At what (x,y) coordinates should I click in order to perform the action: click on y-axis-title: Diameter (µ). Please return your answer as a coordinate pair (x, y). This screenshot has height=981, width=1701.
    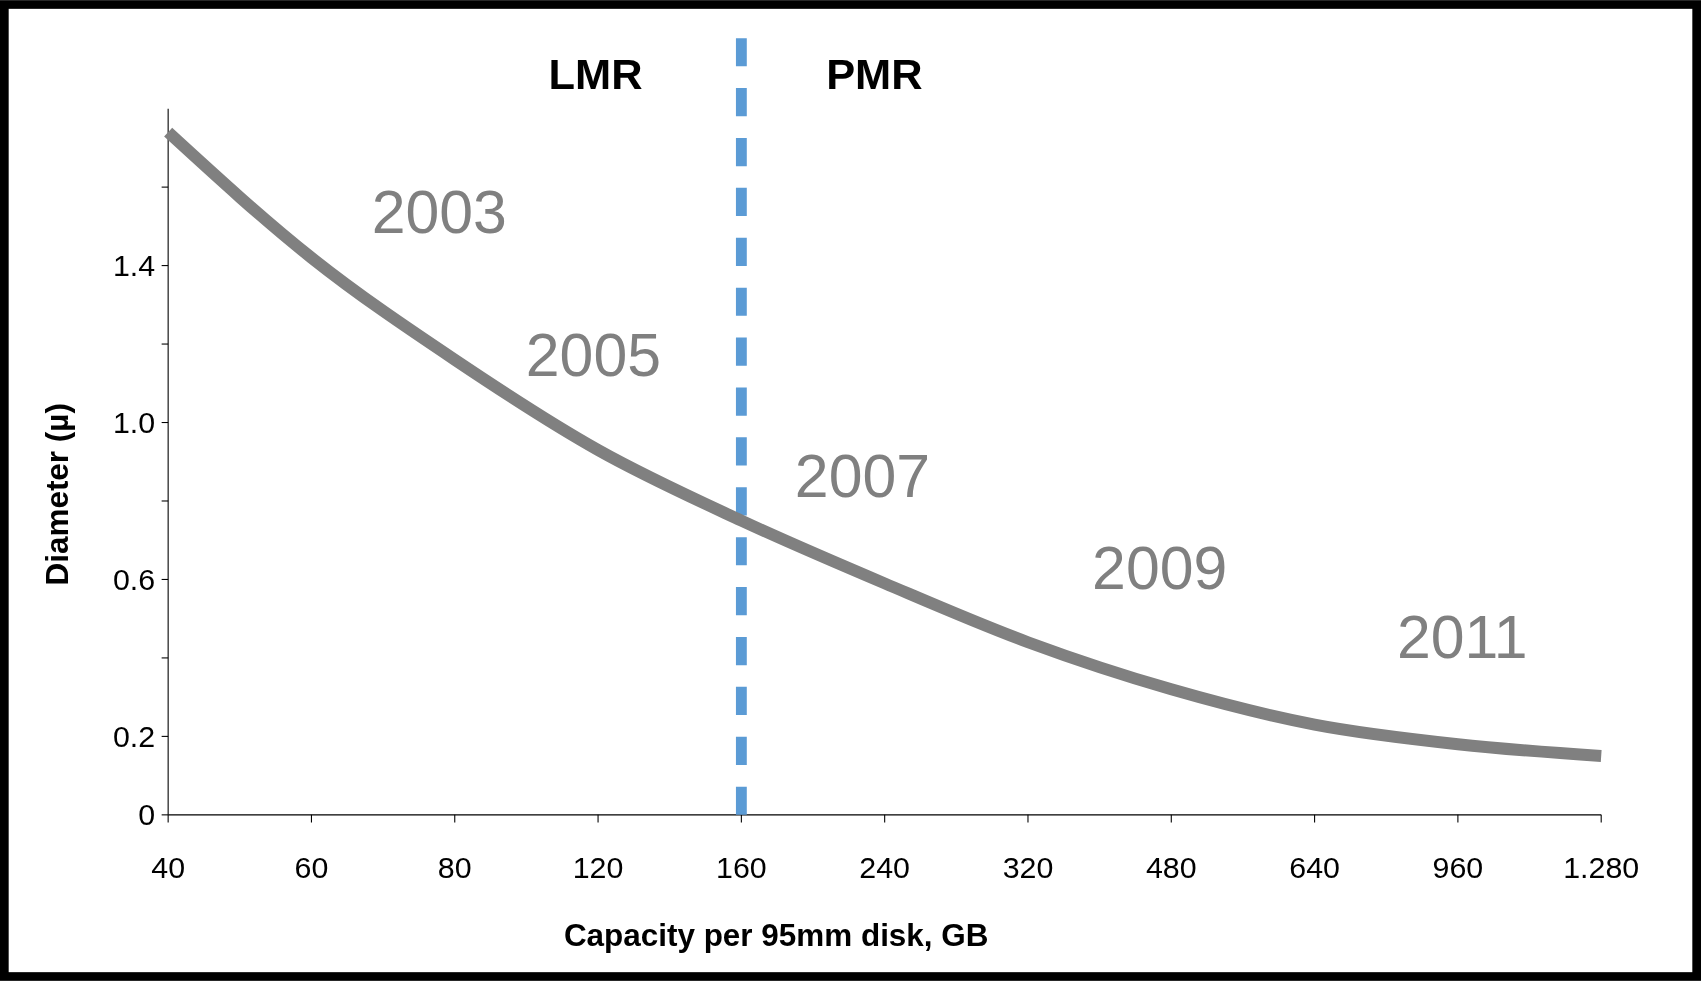
    Looking at the image, I should click on (58, 494).